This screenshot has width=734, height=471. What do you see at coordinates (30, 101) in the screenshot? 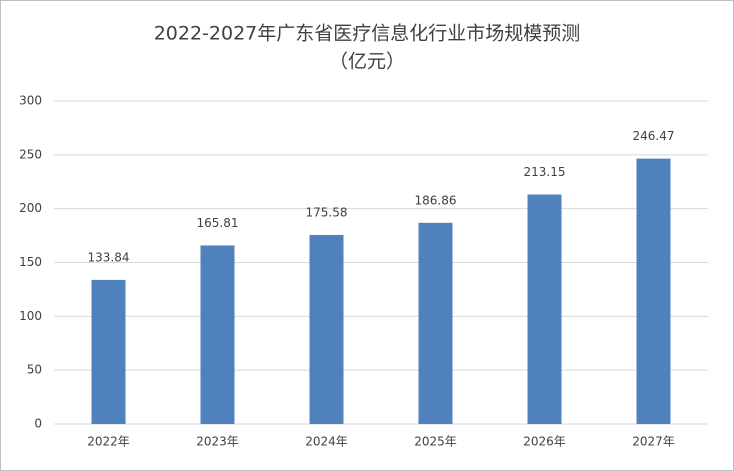
I see `y-tick-label: 300` at bounding box center [30, 101].